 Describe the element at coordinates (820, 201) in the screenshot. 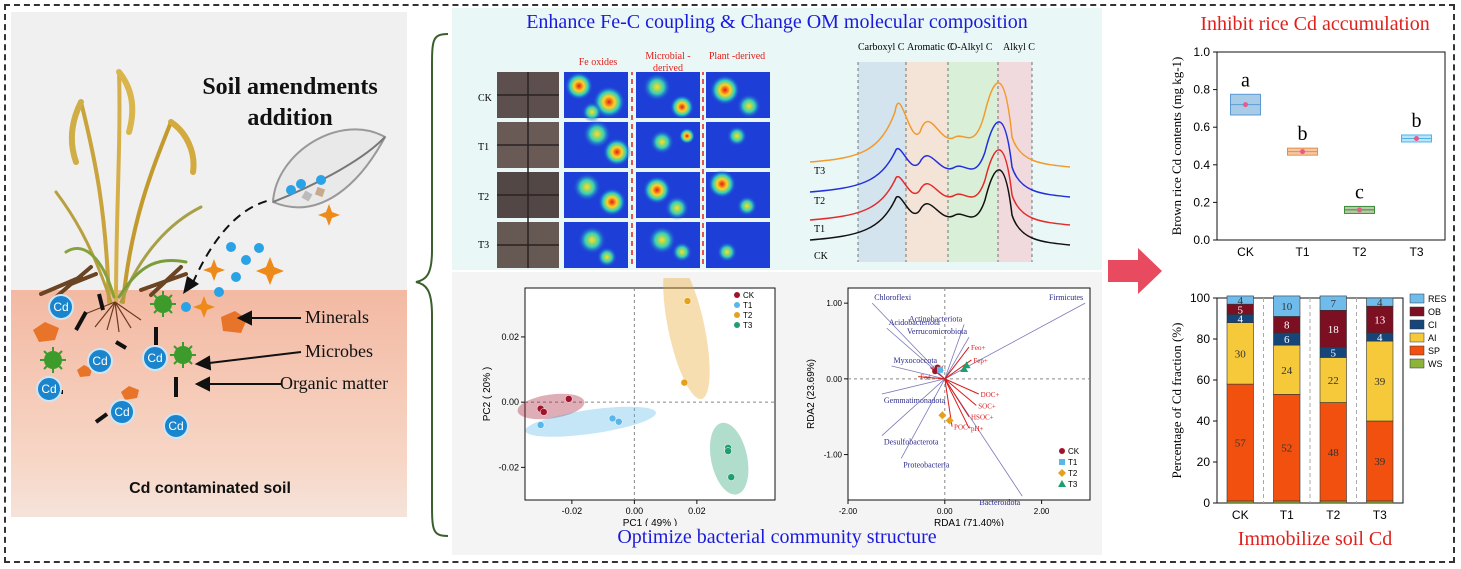

I see `spectra-row-label: T2` at that location.